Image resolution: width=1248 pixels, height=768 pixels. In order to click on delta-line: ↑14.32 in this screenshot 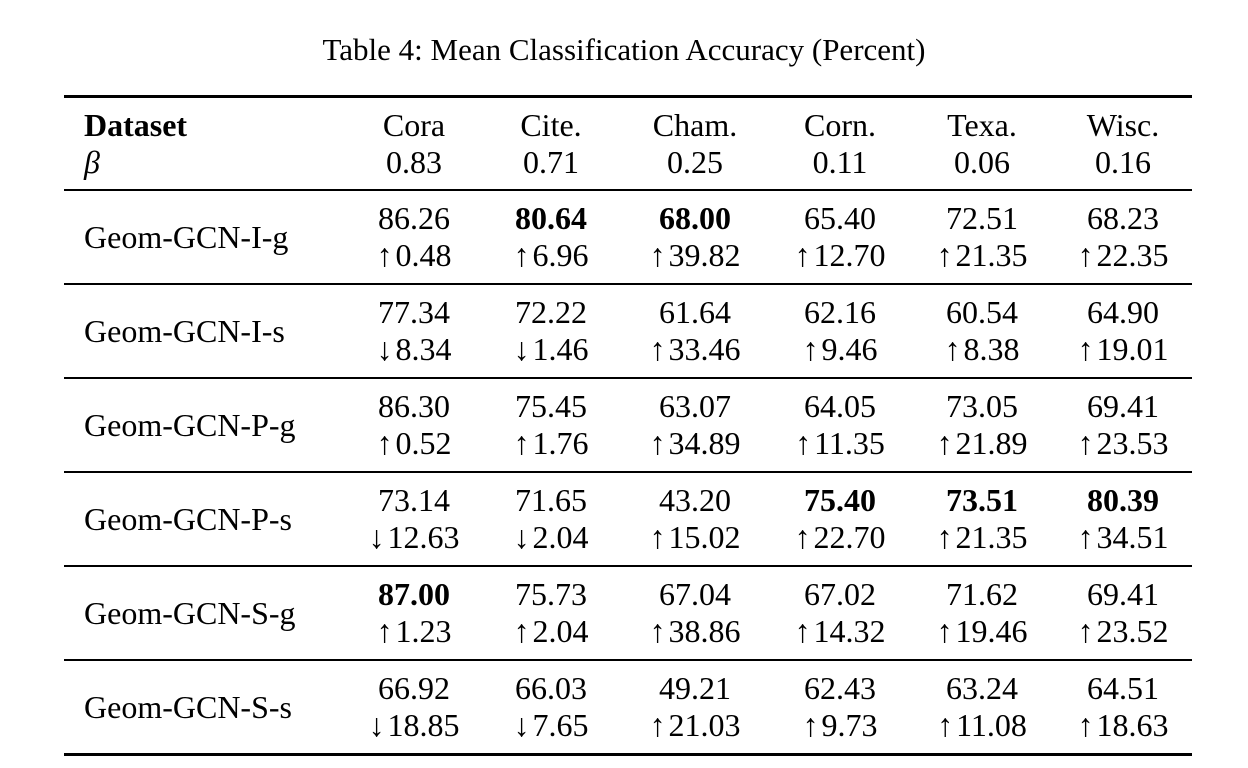, I will do `click(840, 631)`.